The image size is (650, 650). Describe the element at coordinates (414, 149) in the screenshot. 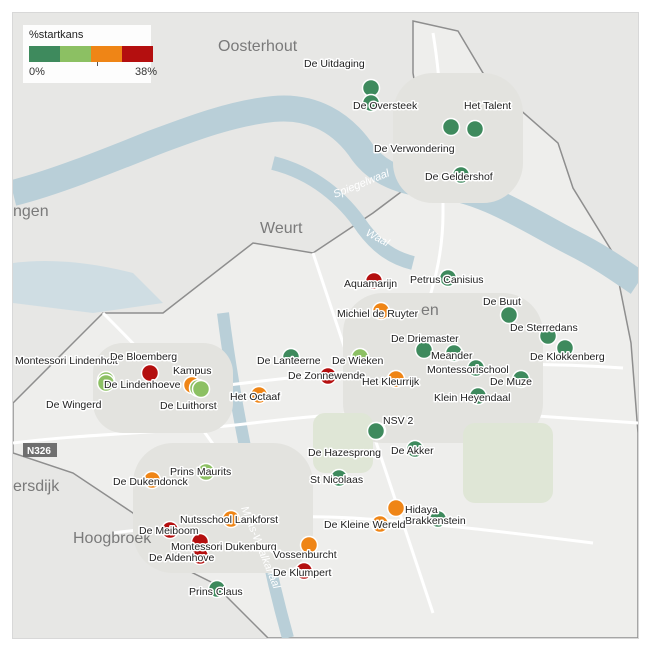

I see `school-label: De Verwondering` at that location.